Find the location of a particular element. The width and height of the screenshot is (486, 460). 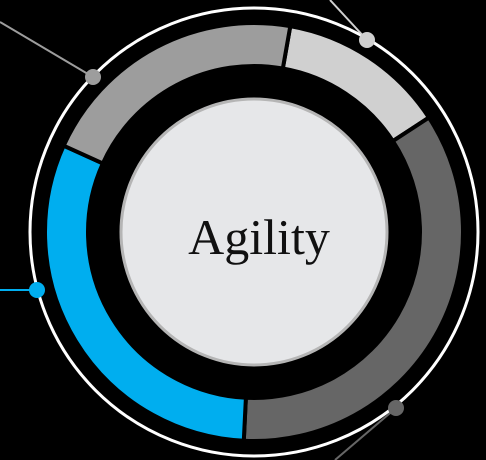

text: Agility is located at coordinates (259, 237).